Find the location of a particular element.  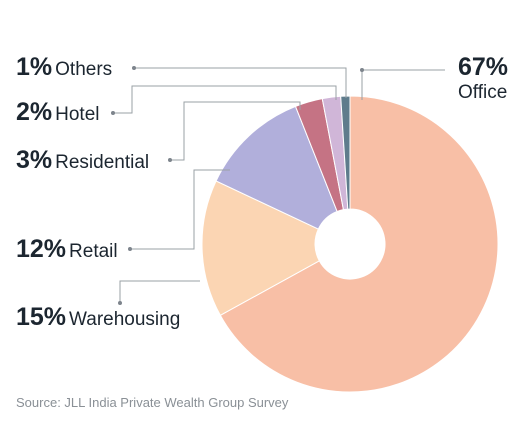

leader-line-retail is located at coordinates (180, 209).